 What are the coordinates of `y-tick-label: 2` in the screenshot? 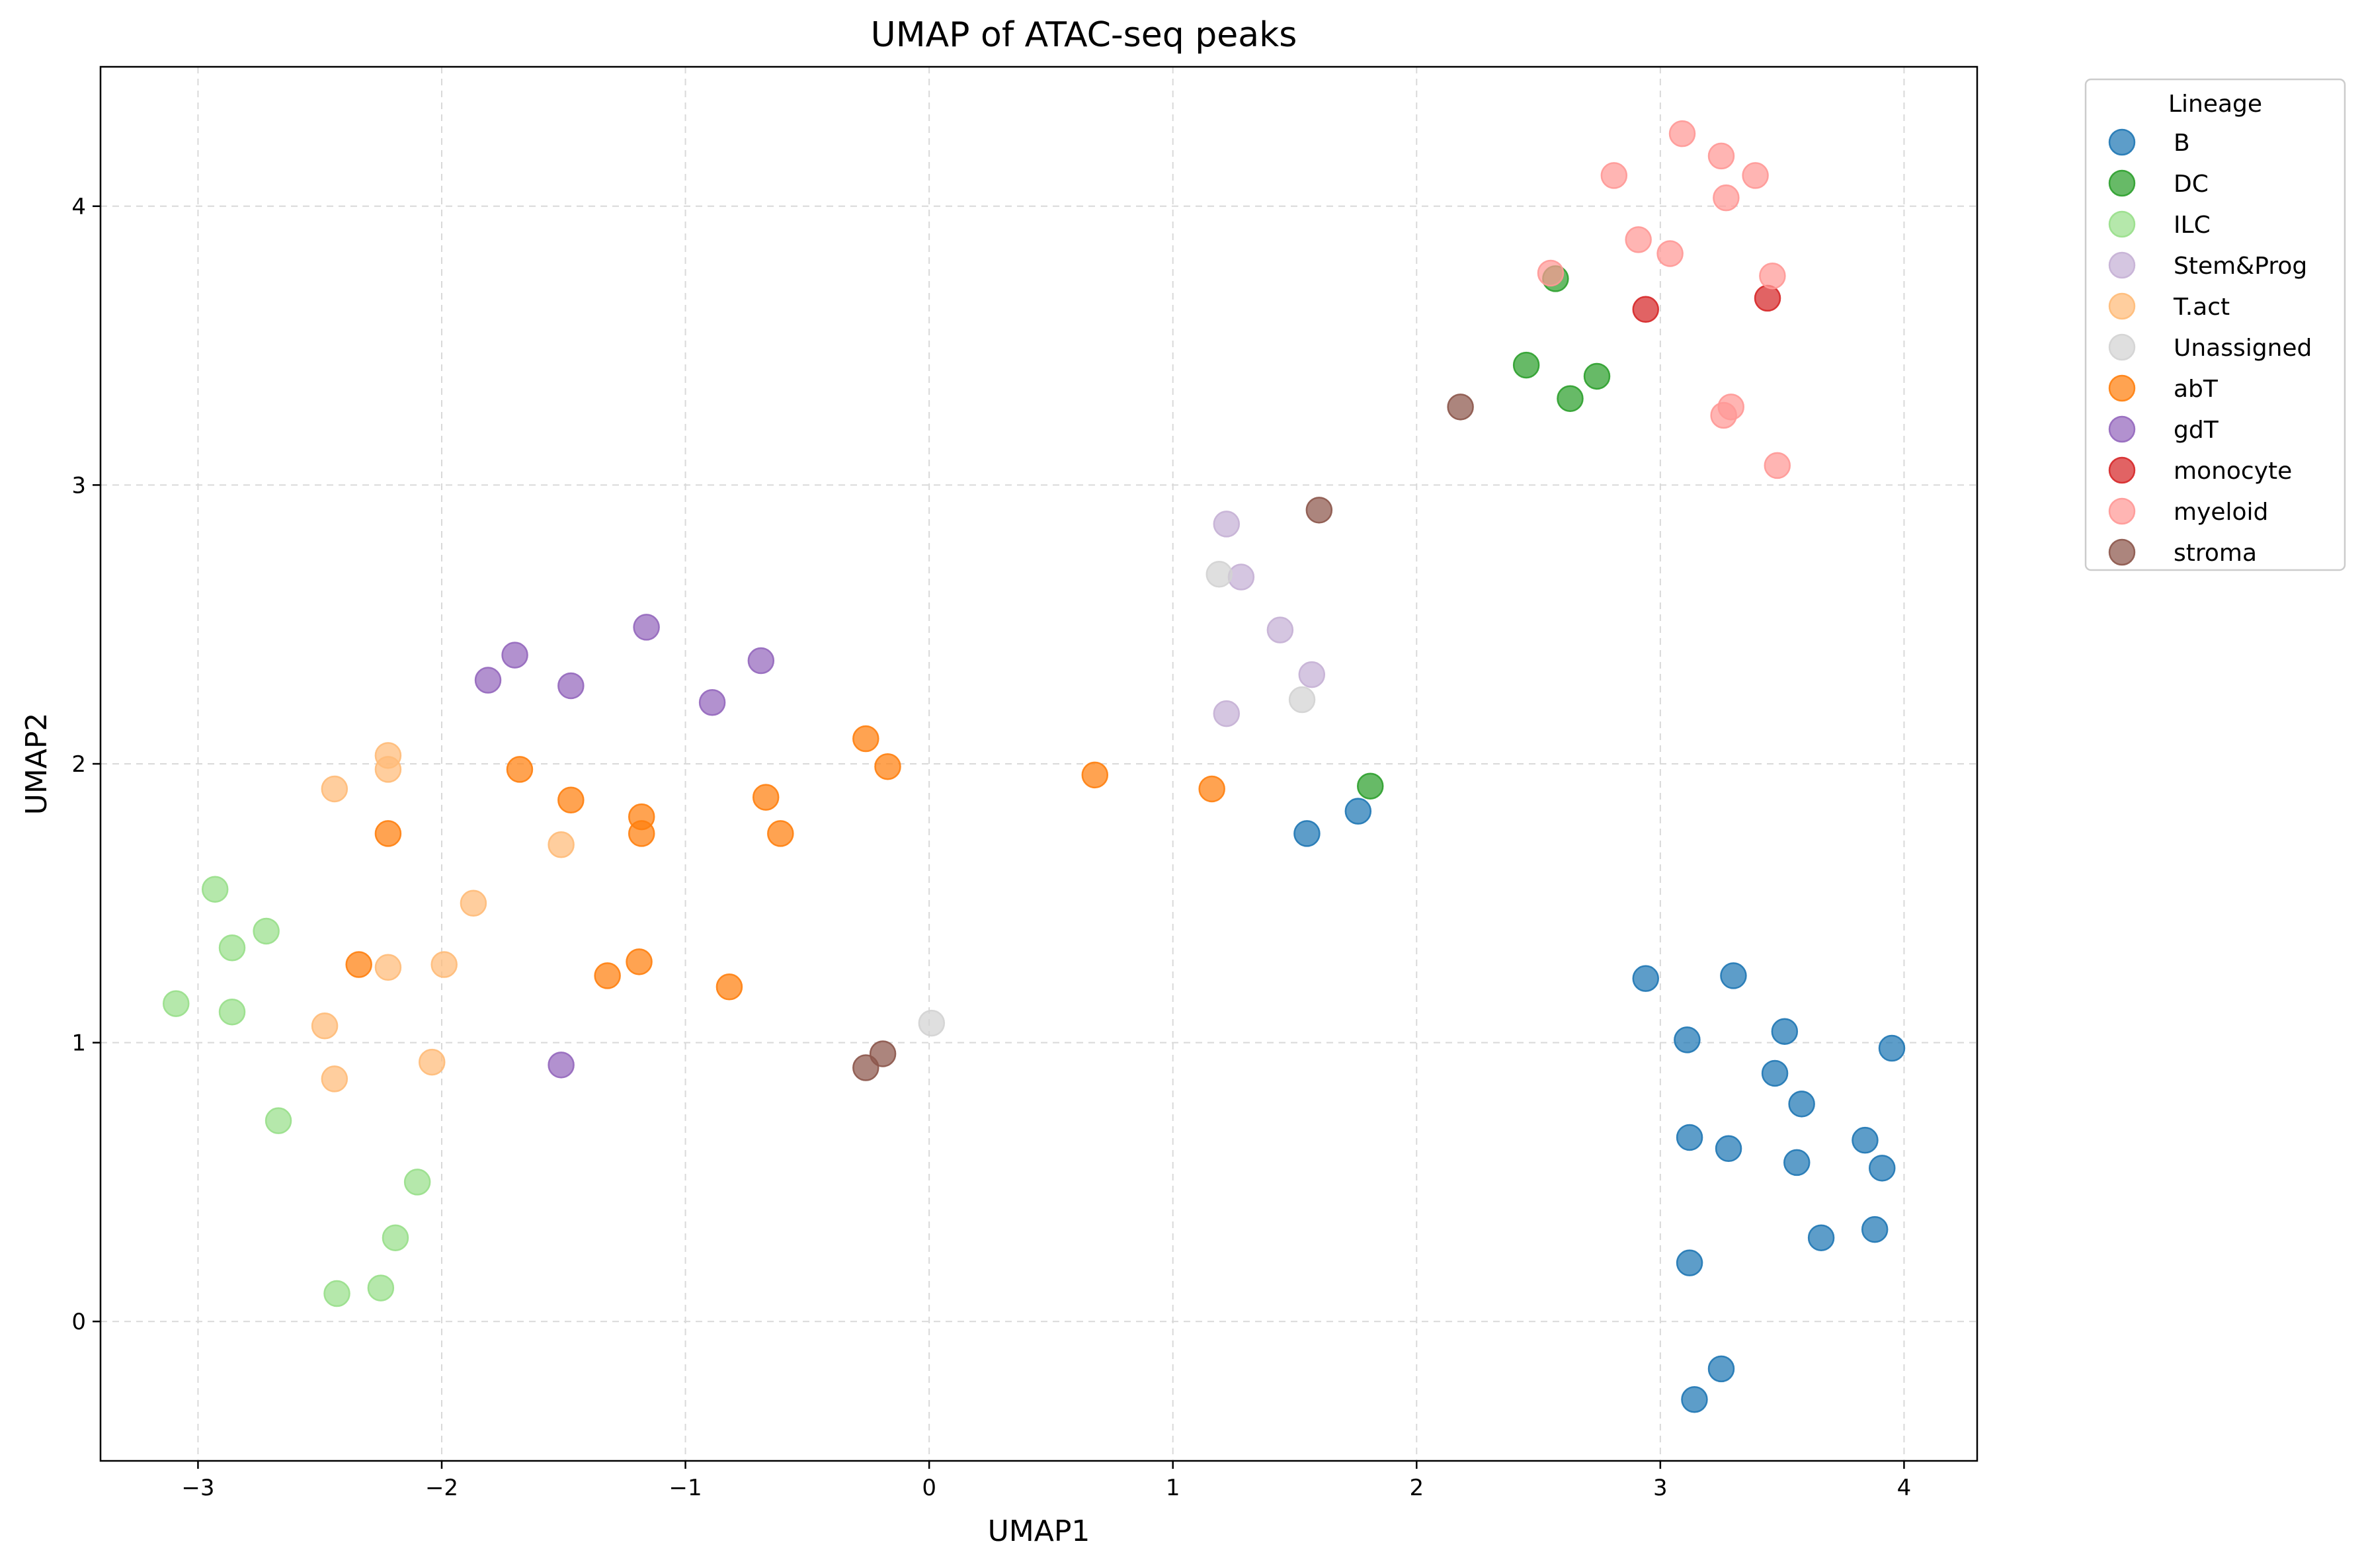 It's located at (78, 764).